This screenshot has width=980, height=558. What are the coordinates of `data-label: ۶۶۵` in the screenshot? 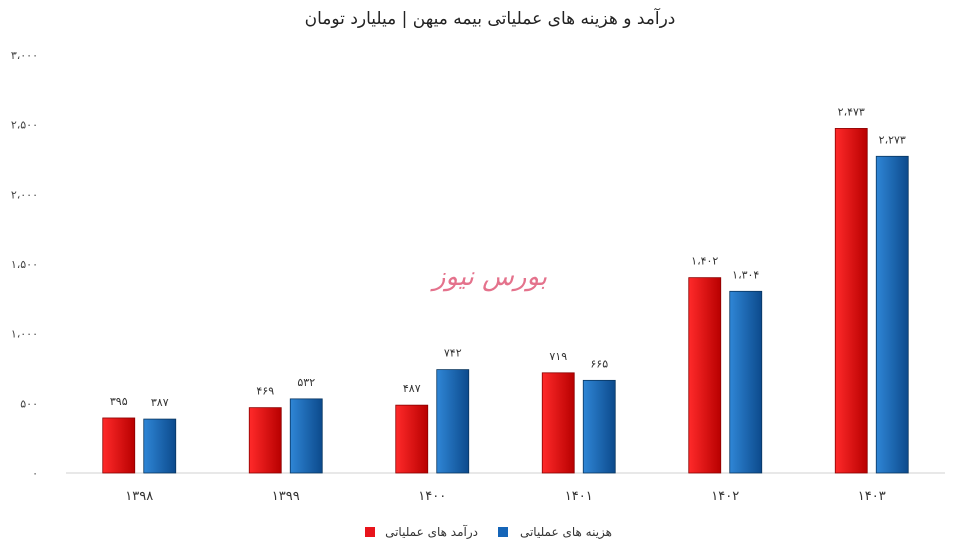 It's located at (599, 363).